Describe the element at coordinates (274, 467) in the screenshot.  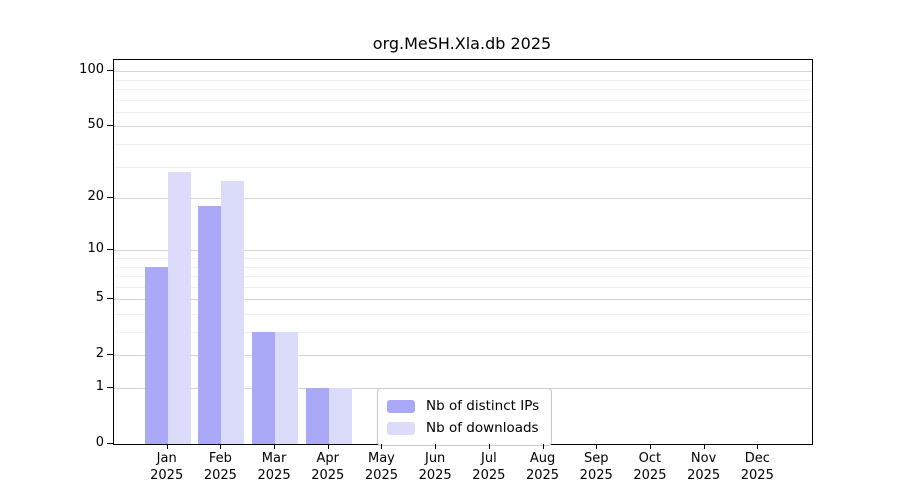
I see `x-axis-tick-label: Mar 2025` at that location.